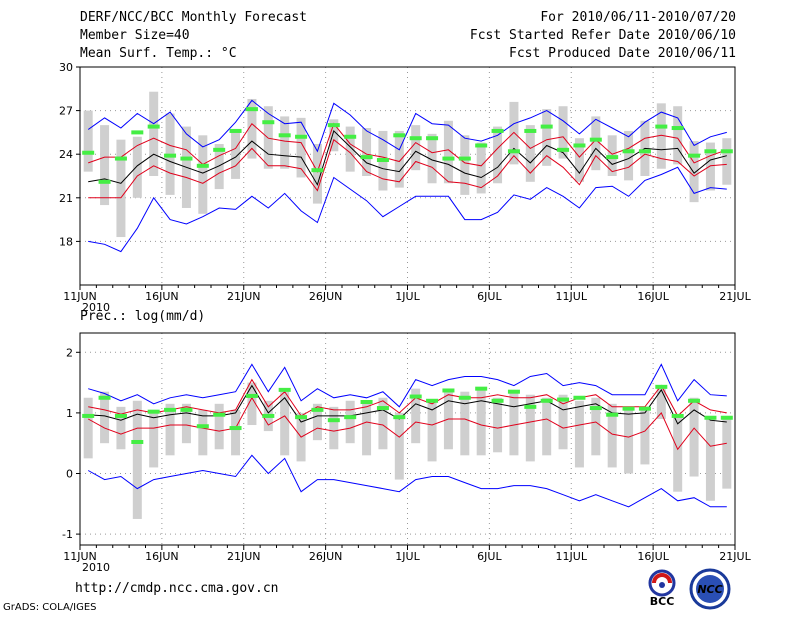 The height and width of the screenshot is (618, 800). What do you see at coordinates (407, 404) in the screenshot?
I see `mean-line` at bounding box center [407, 404].